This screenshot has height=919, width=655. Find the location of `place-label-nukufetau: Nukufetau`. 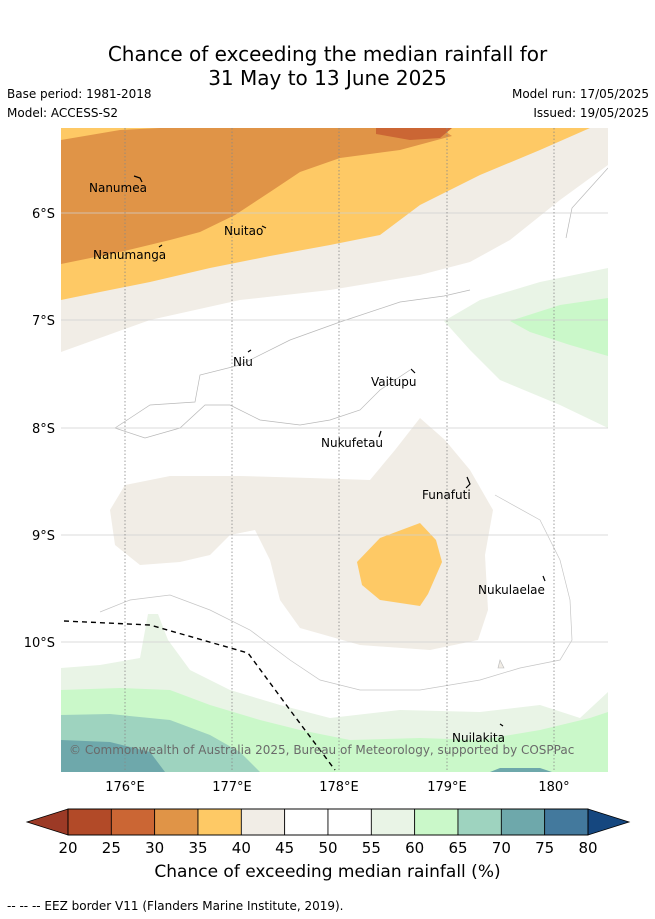

place-label-nukufetau: Nukufetau is located at coordinates (352, 443).